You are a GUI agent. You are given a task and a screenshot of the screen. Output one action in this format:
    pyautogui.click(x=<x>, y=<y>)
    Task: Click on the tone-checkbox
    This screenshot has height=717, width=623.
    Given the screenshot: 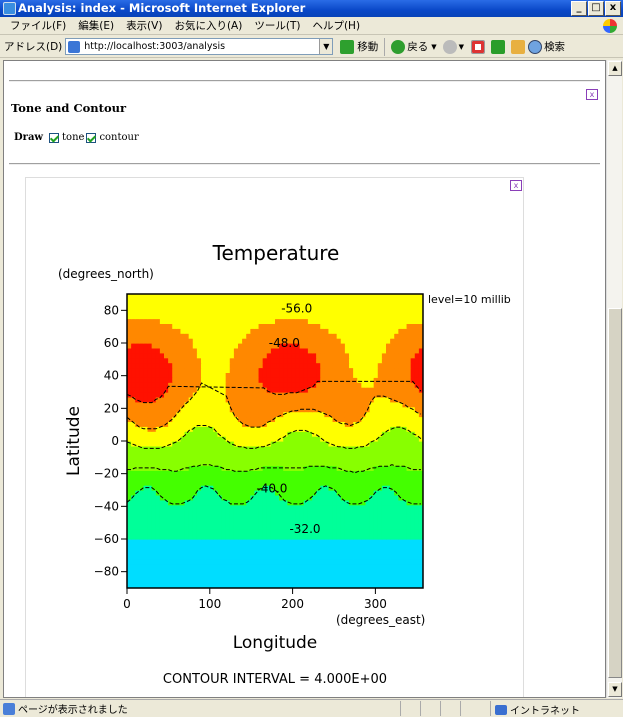 What is the action you would take?
    pyautogui.click(x=54, y=137)
    